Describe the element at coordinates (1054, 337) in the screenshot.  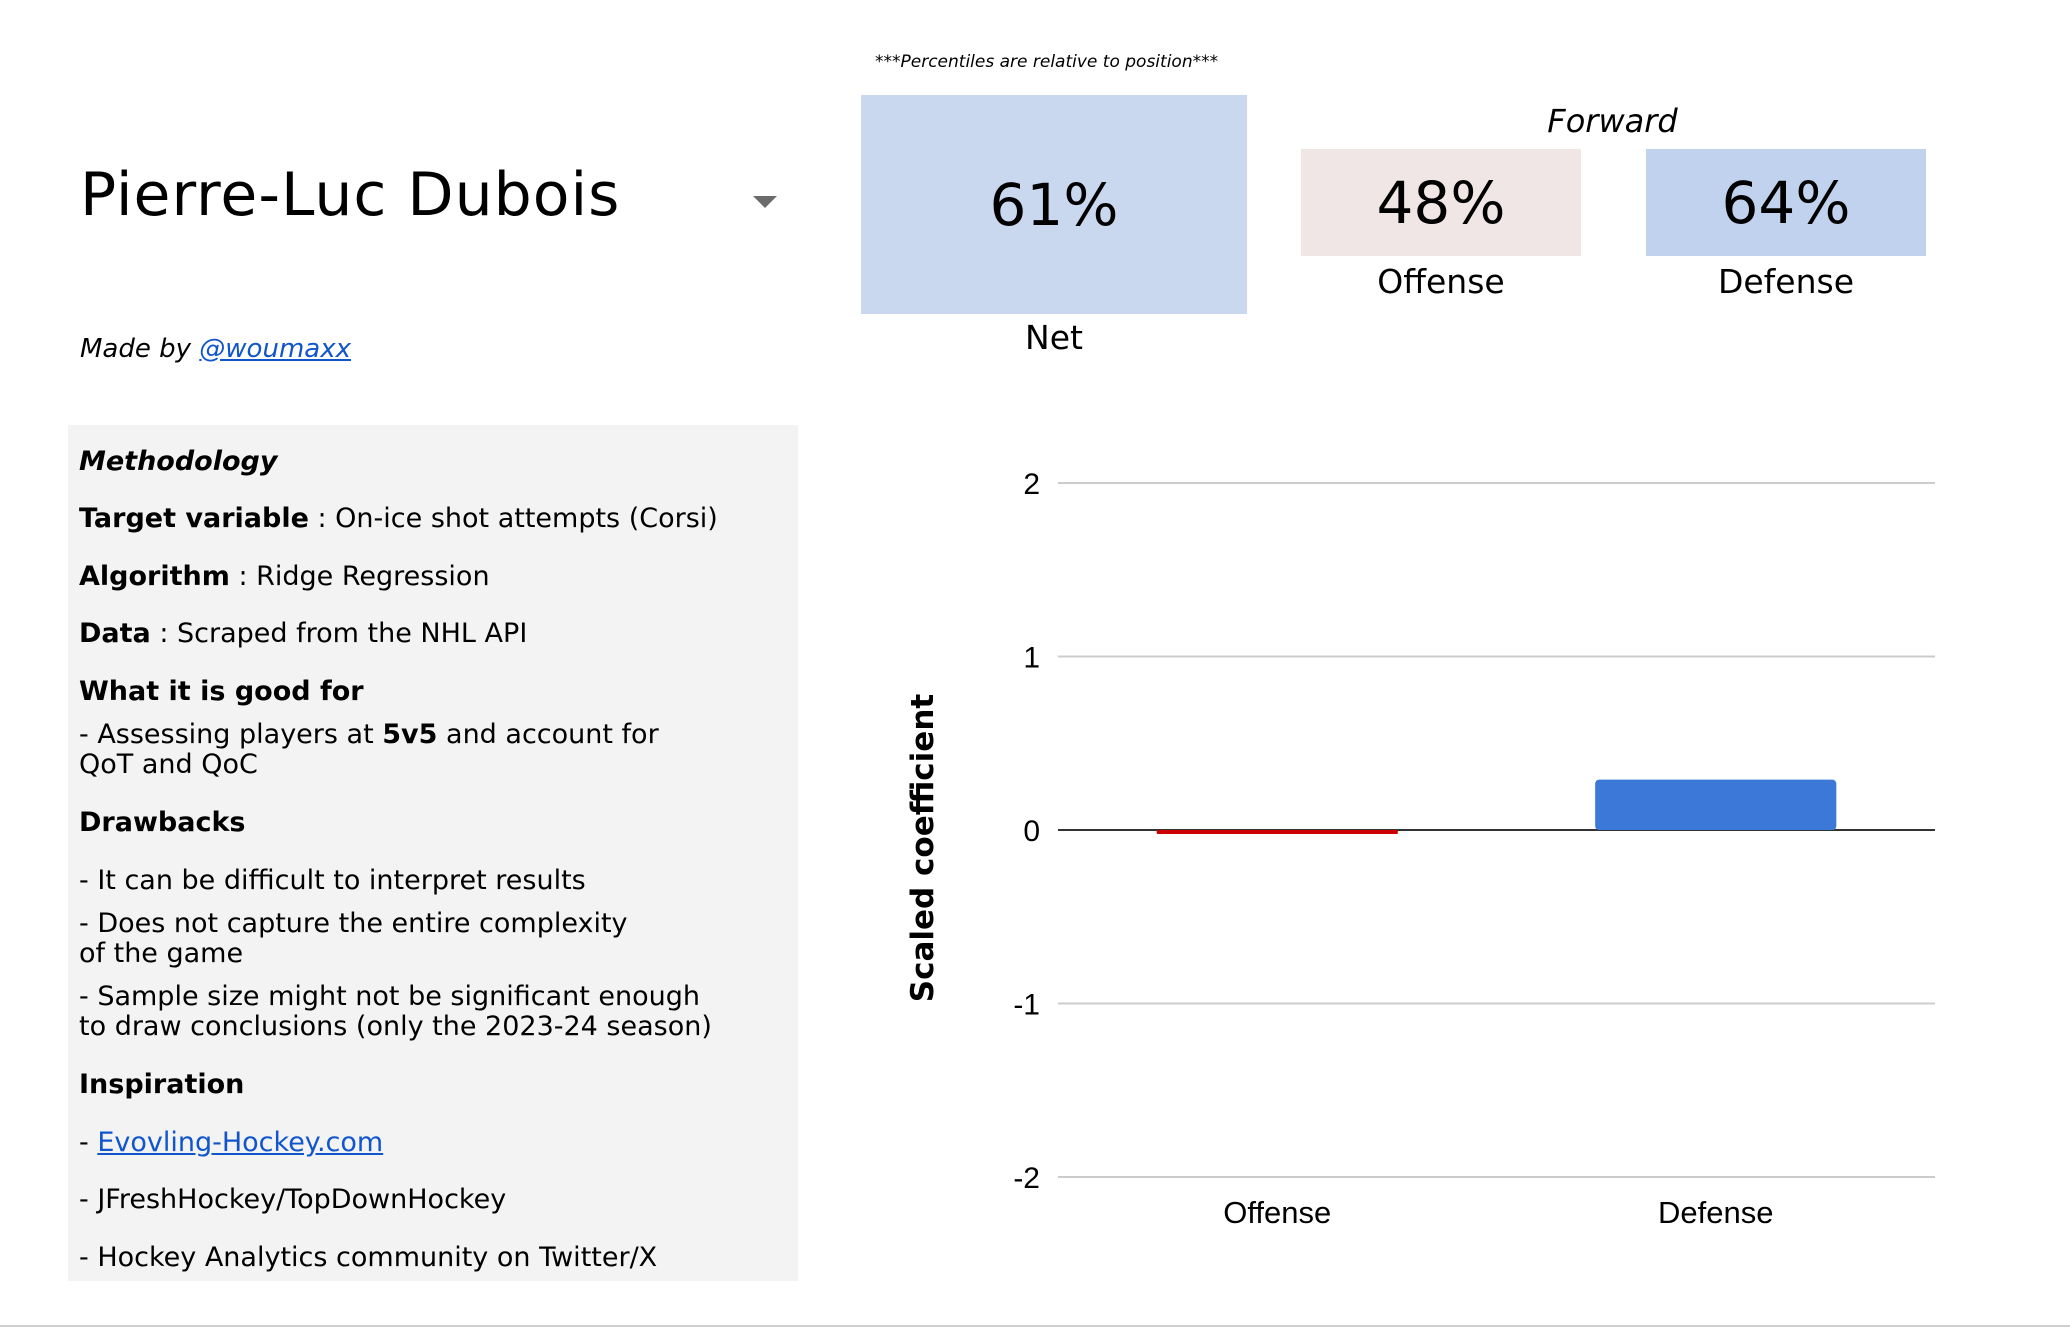
I see `net-label: Net` at that location.